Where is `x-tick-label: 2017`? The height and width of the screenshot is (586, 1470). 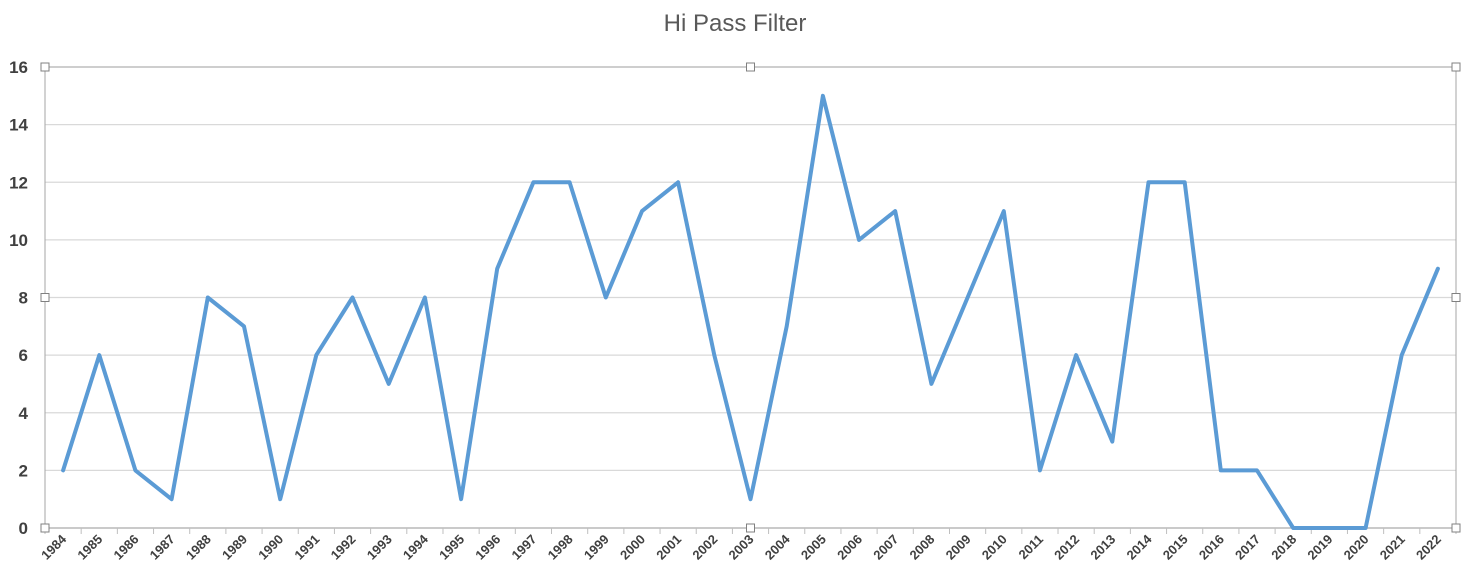
x-tick-label: 2017 is located at coordinates (1247, 547).